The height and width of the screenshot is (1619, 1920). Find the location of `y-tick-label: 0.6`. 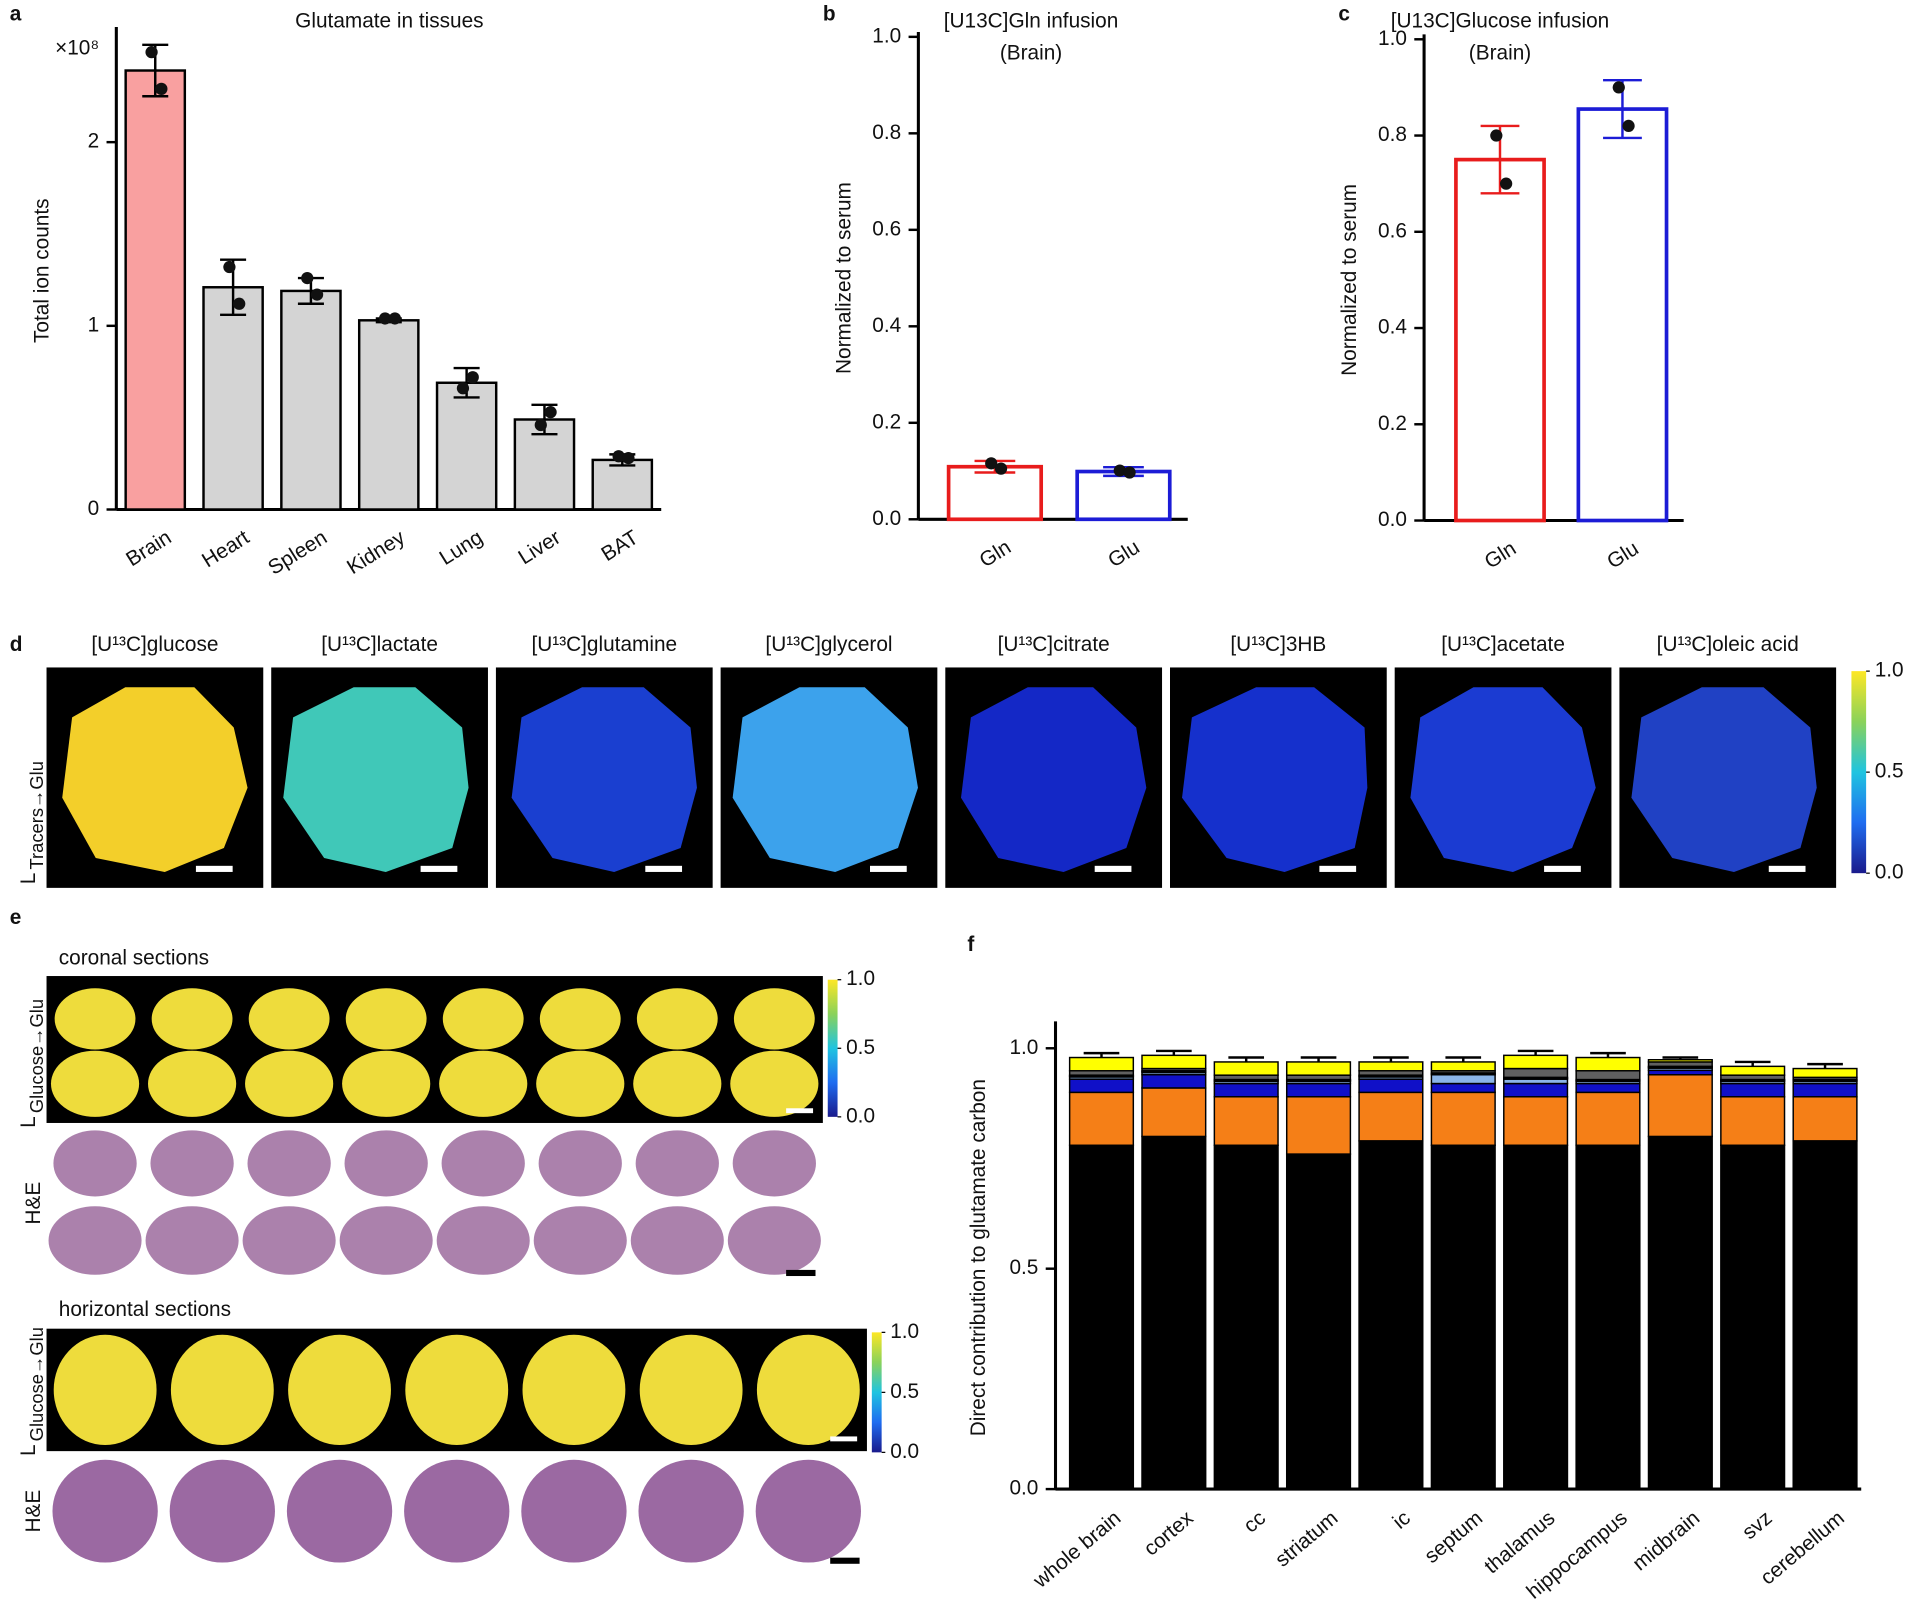

y-tick-label: 0.6 is located at coordinates (1392, 230).